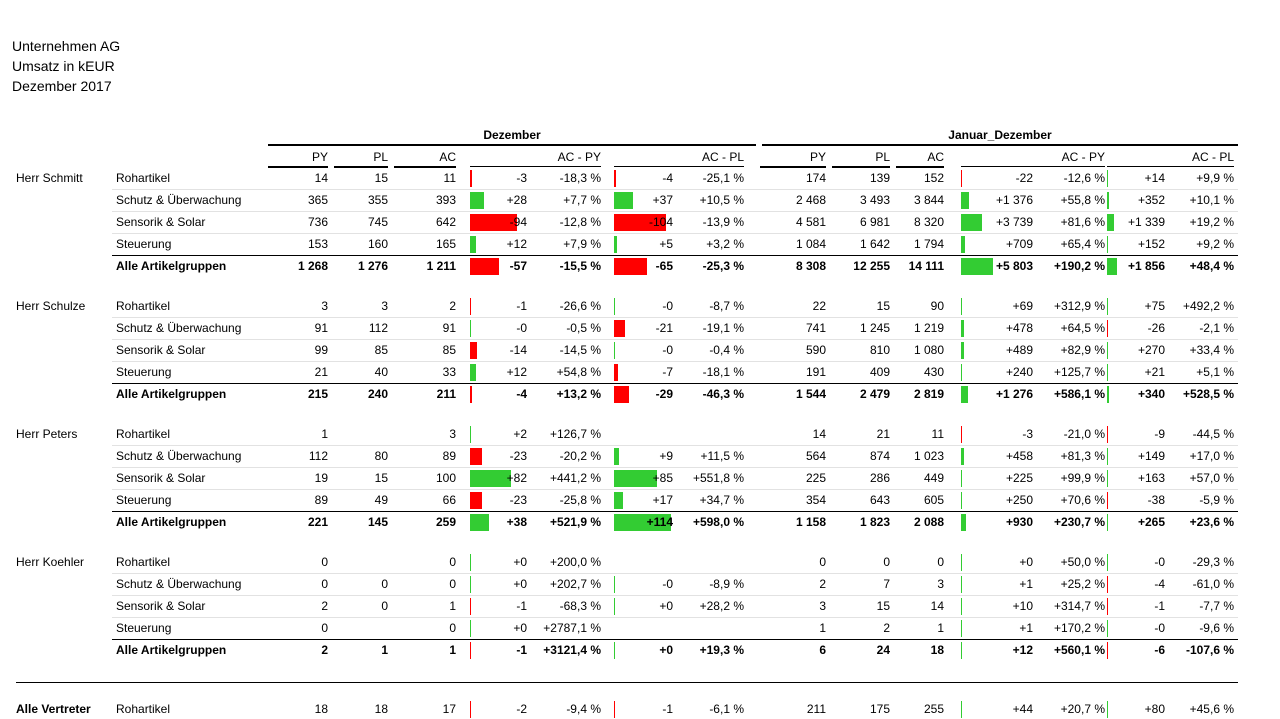 This screenshot has height=719, width=1280. Describe the element at coordinates (580, 456) in the screenshot. I see `month-ac-py-percent: -20,2 %` at that location.